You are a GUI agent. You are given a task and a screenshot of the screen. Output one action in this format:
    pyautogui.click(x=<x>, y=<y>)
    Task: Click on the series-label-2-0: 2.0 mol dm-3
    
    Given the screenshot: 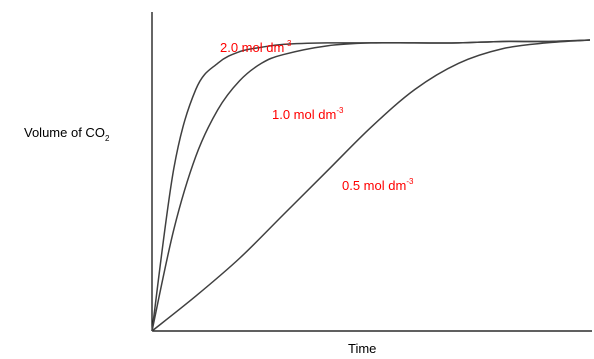 What is the action you would take?
    pyautogui.click(x=256, y=47)
    